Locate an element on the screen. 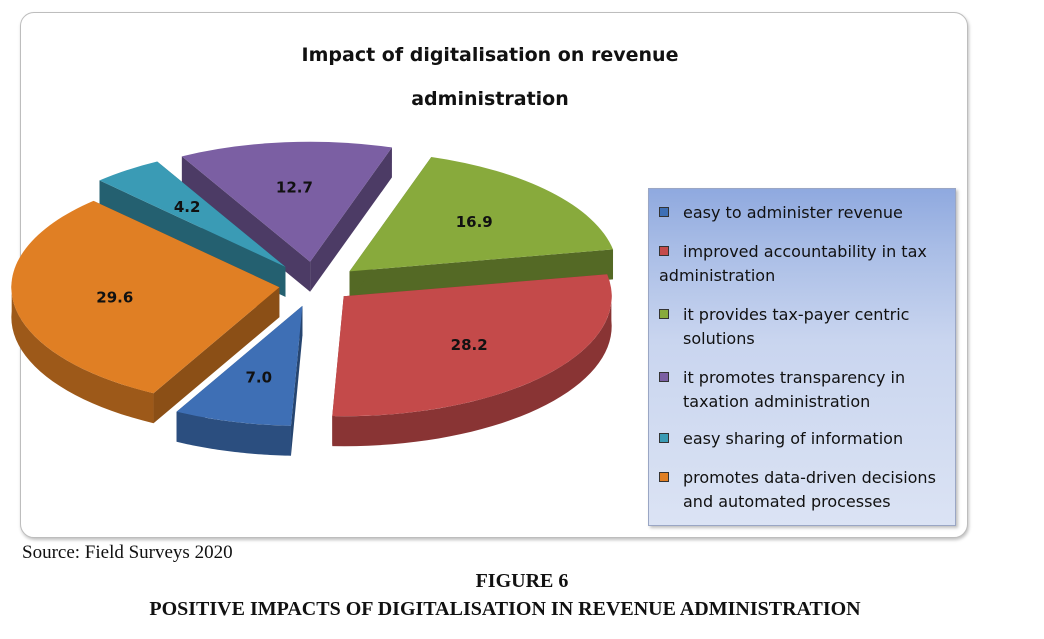  legend-item-taxpayer-centric: it provides tax-payer centric solutions is located at coordinates (806, 327).